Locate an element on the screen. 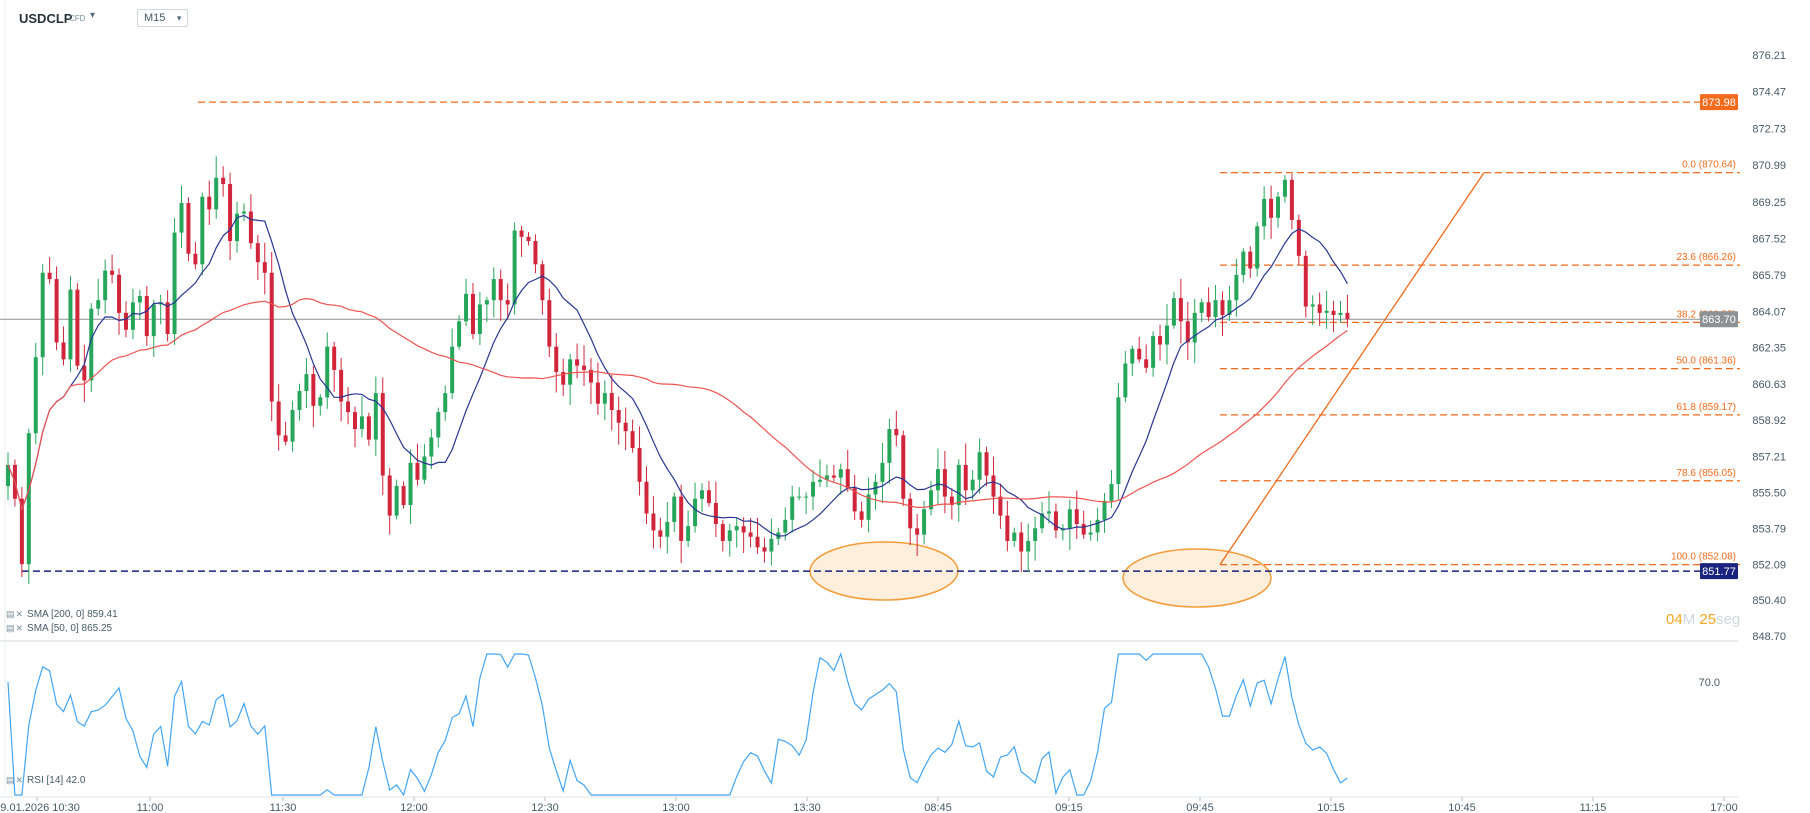  time-tick-label: 12:30 is located at coordinates (545, 807).